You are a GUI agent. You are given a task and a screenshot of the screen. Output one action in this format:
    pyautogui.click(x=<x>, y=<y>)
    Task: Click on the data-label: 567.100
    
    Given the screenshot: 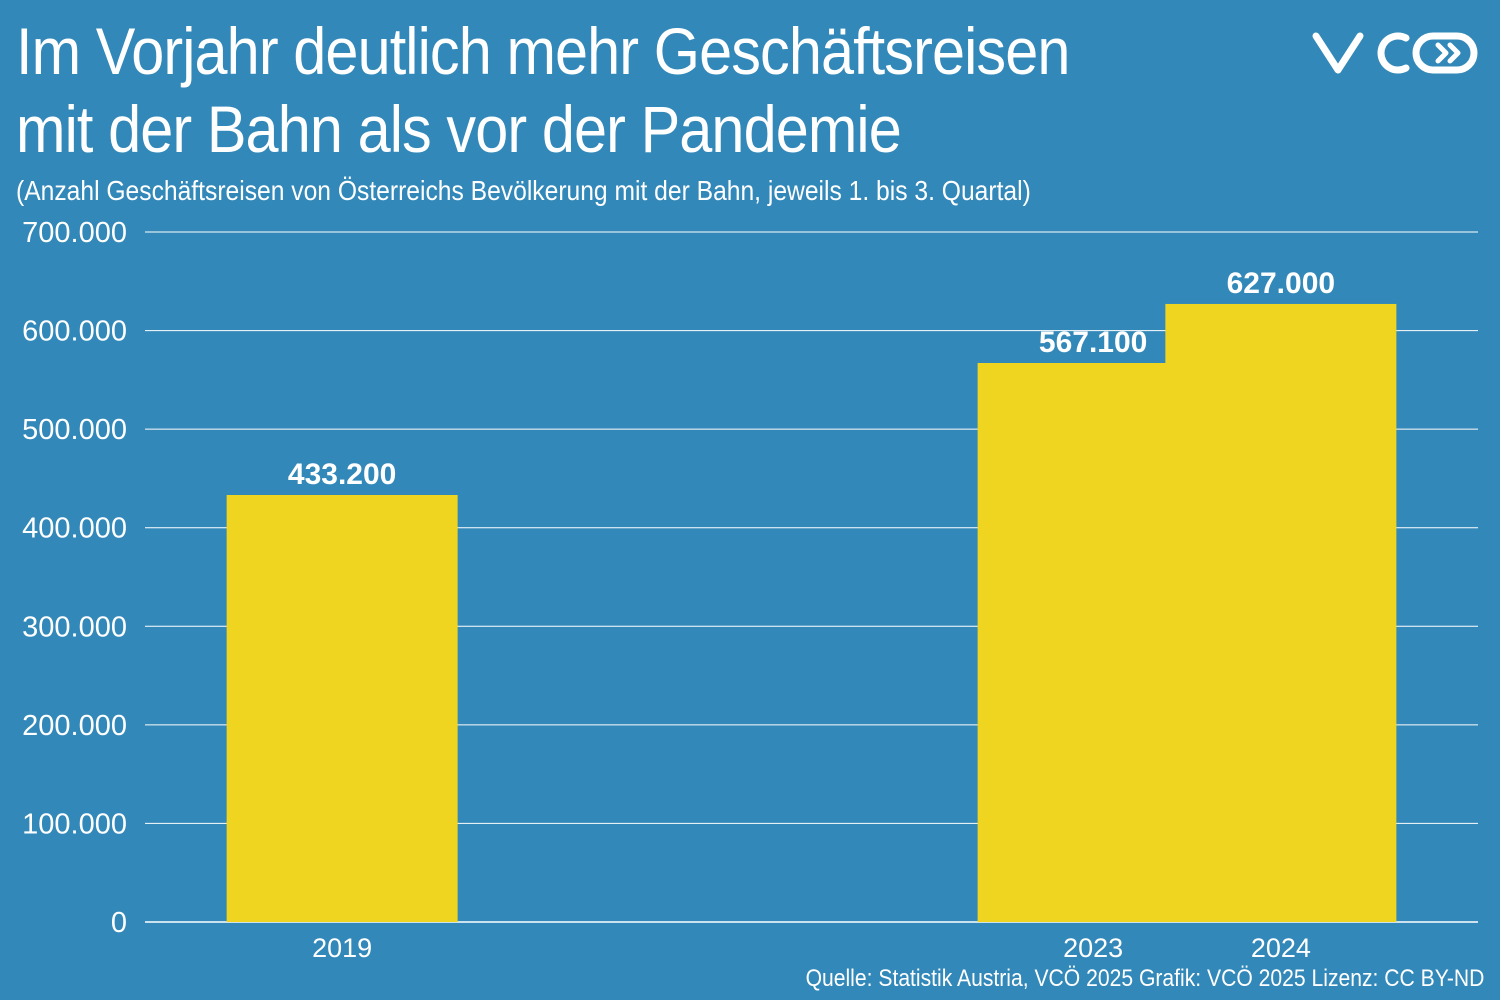 What is the action you would take?
    pyautogui.click(x=1093, y=342)
    